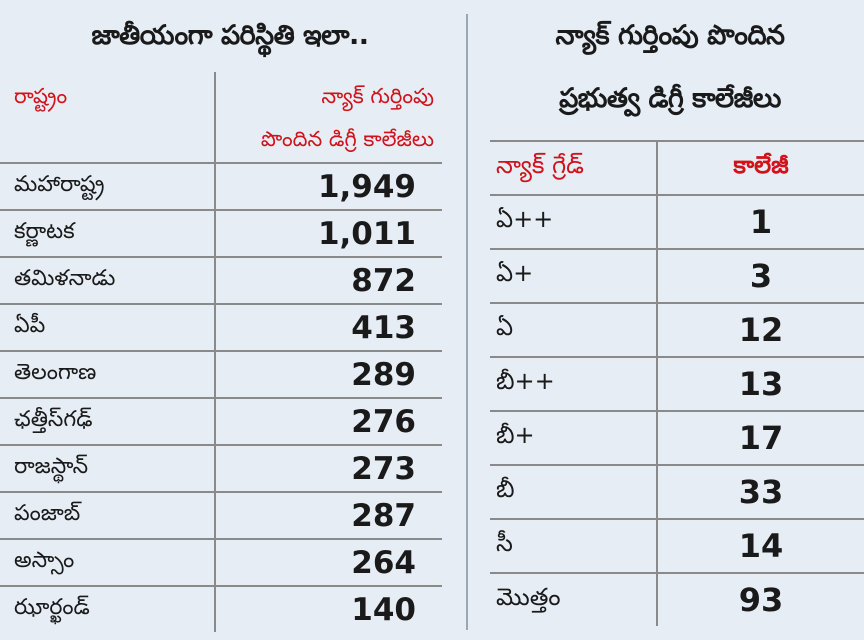 The width and height of the screenshot is (864, 640). Describe the element at coordinates (347, 139) in the screenshot. I see `header-value-line2: పొందిన డిగ్రీ కాలేజీలు` at that location.